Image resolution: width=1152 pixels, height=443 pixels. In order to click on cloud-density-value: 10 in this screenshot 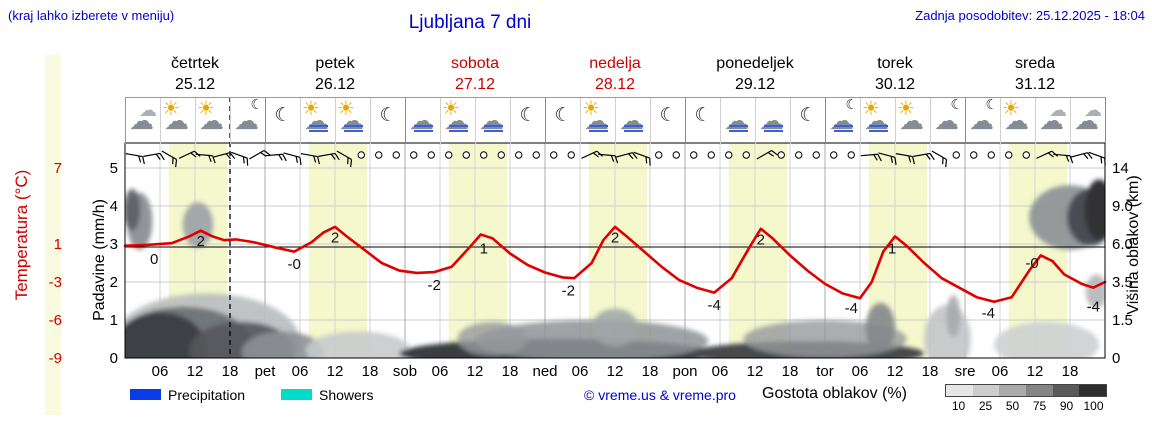, I will do `click(958, 406)`.